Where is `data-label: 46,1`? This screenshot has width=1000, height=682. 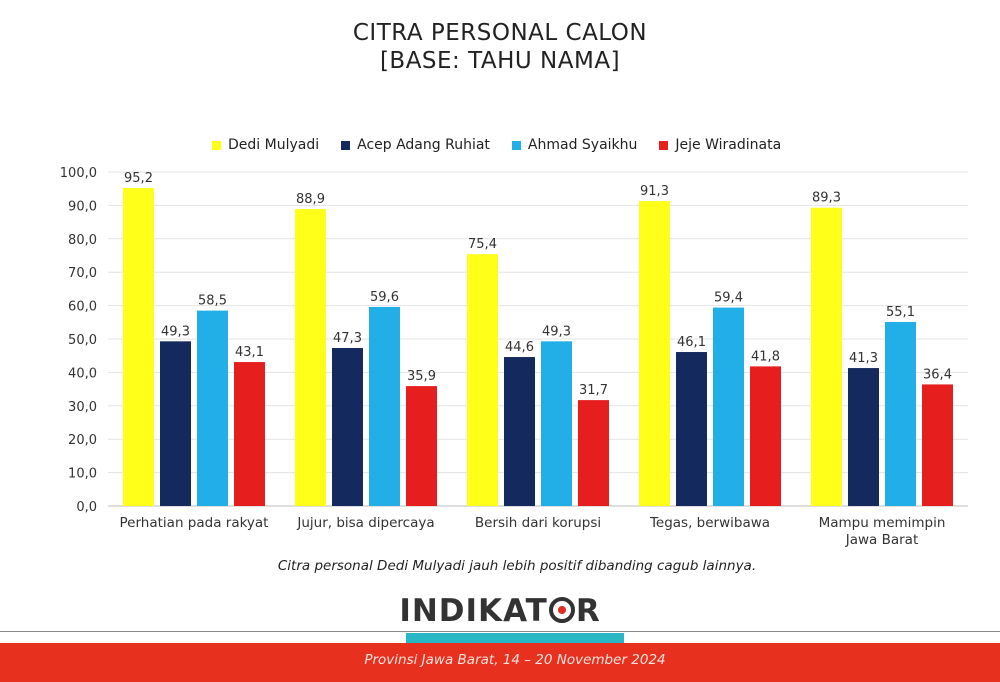
data-label: 46,1 is located at coordinates (691, 342).